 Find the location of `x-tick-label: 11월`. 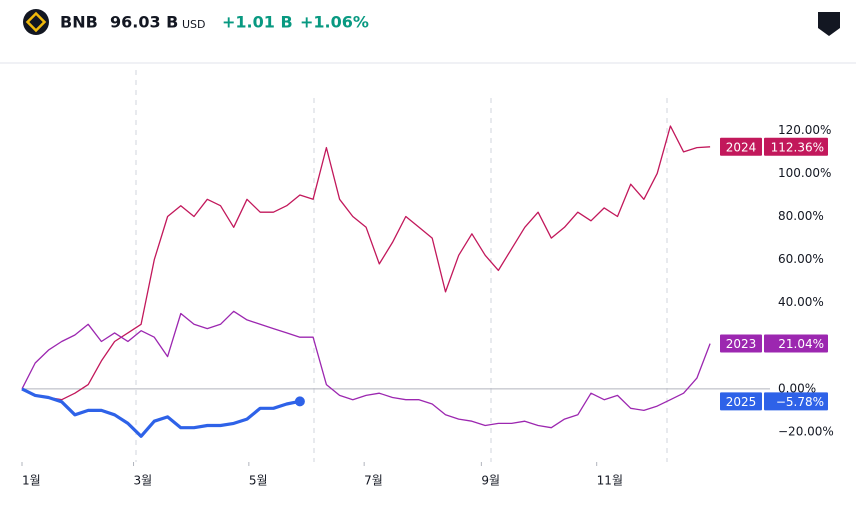

x-tick-label: 11월 is located at coordinates (610, 481).